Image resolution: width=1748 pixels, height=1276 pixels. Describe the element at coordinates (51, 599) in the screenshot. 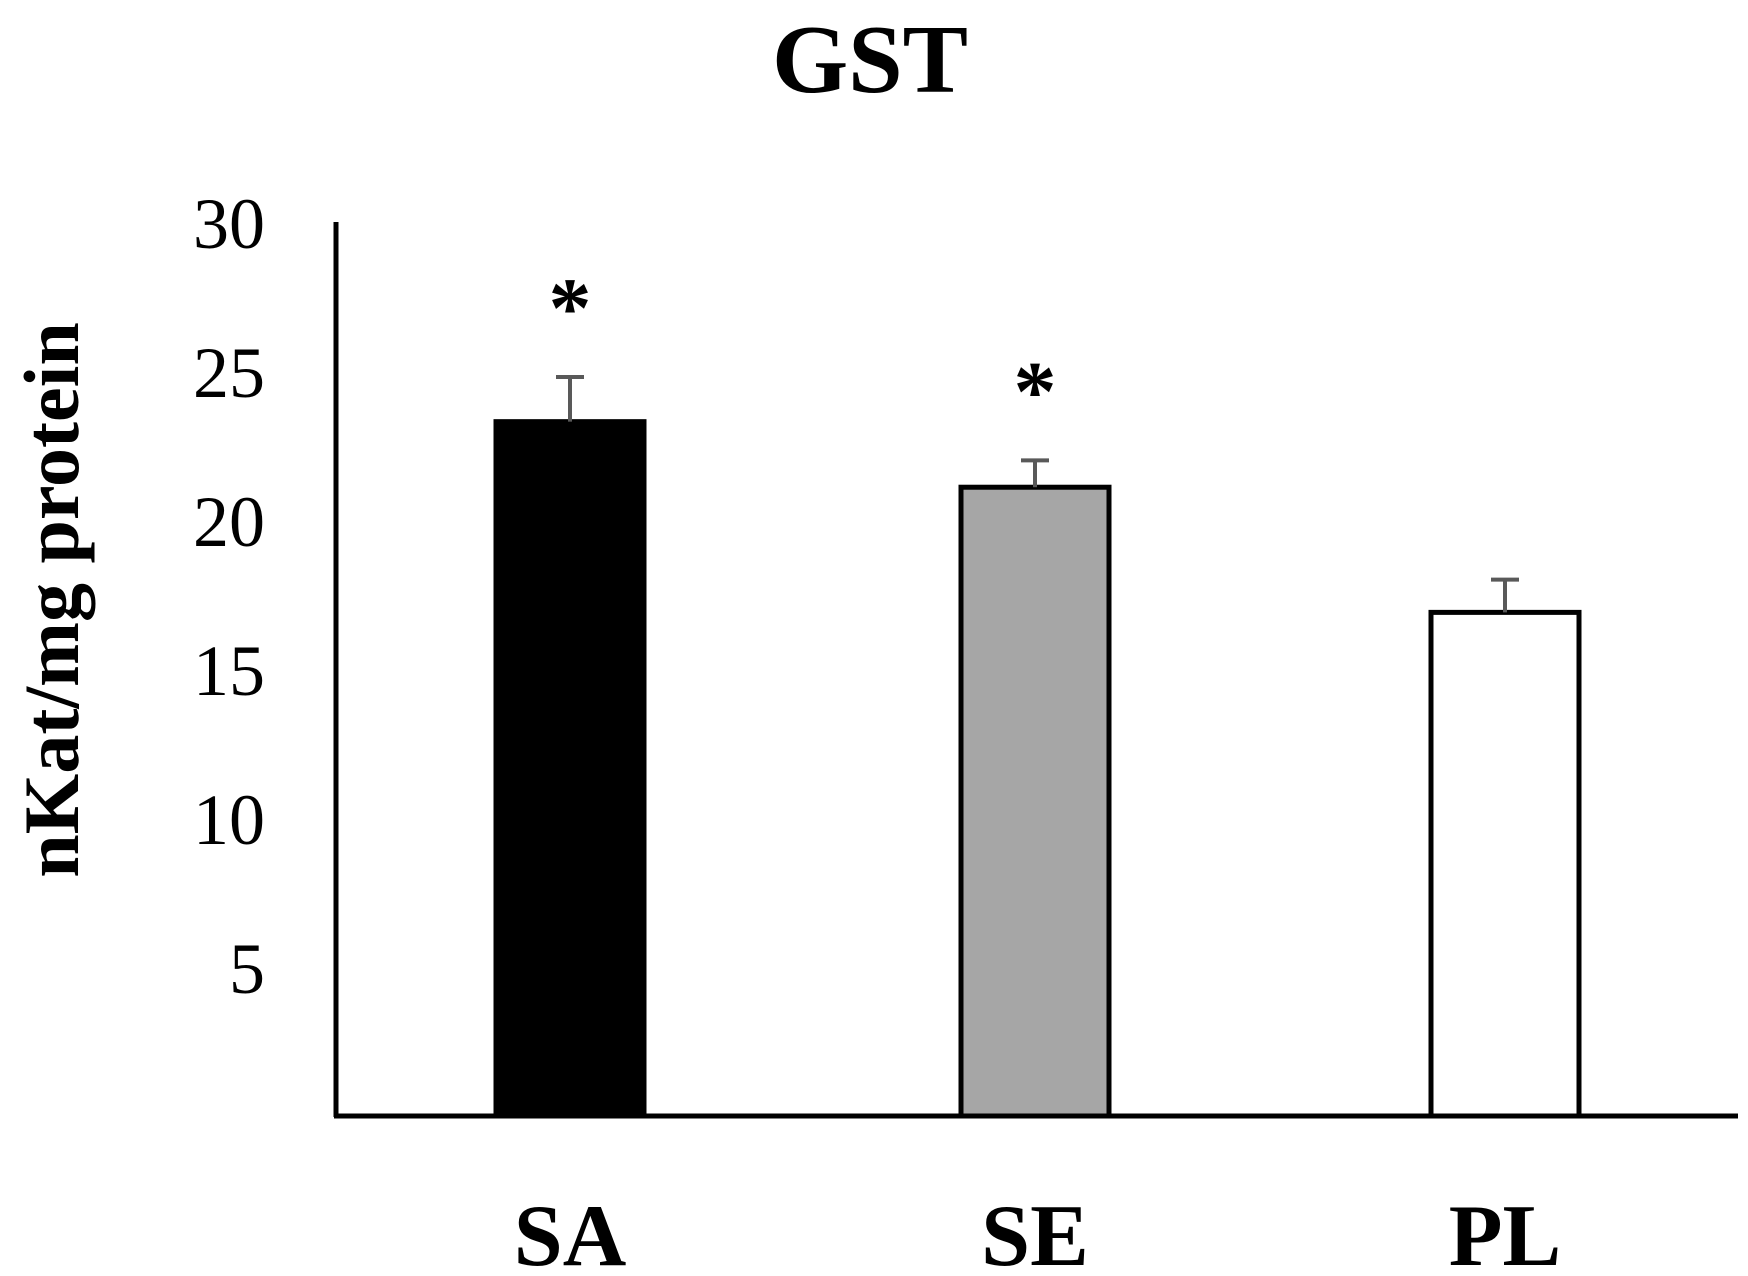

I see `y-axis-label: nKat/mg protein` at that location.